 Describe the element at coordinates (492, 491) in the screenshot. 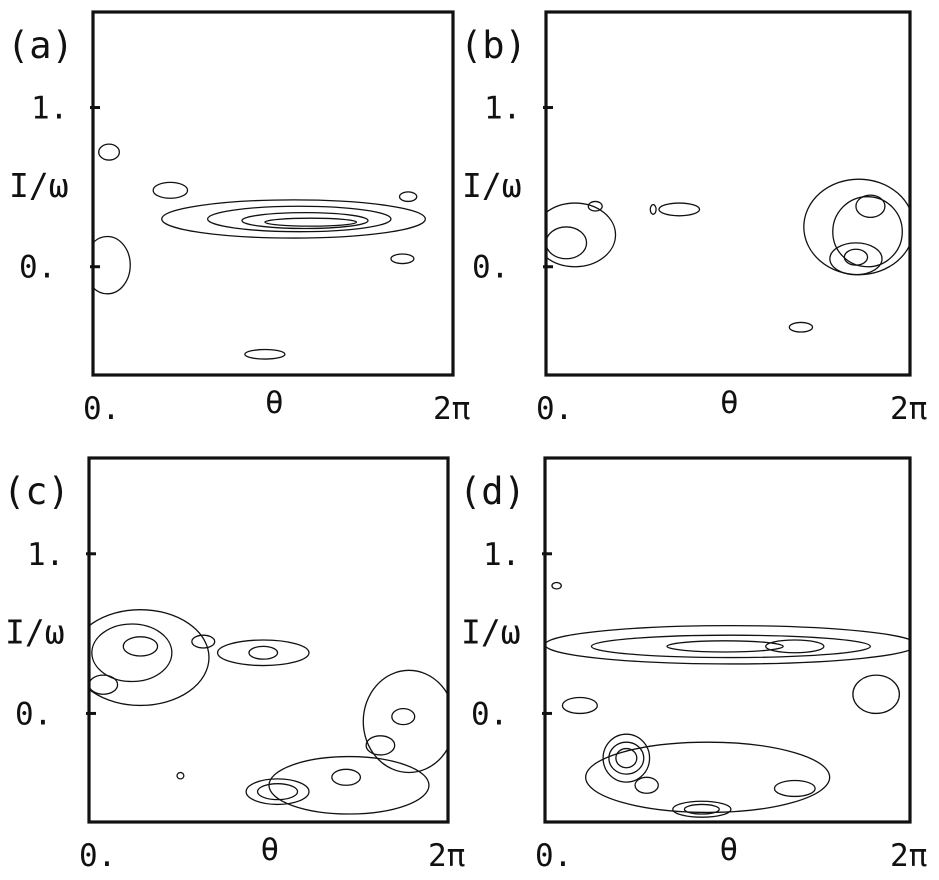

I see `panel-label: (d)` at that location.